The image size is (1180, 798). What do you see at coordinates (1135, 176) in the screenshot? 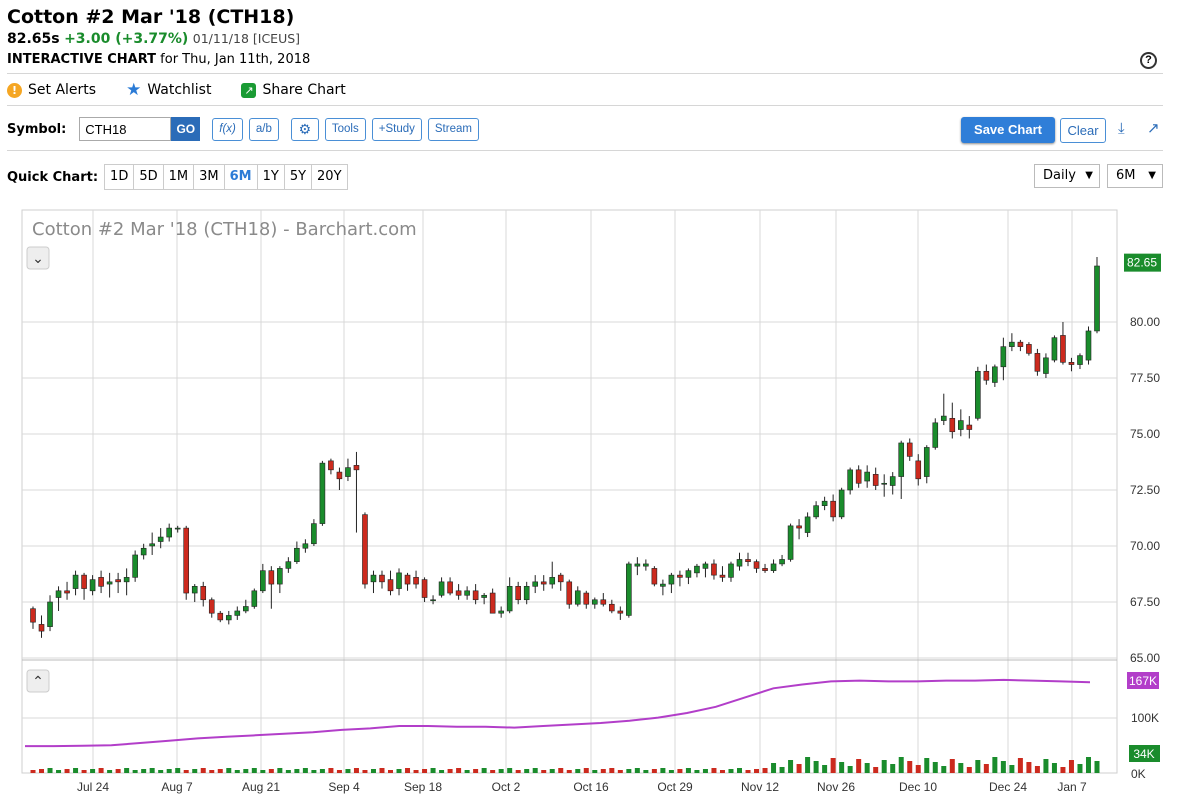
I see `period-select: 6M ▼` at bounding box center [1135, 176].